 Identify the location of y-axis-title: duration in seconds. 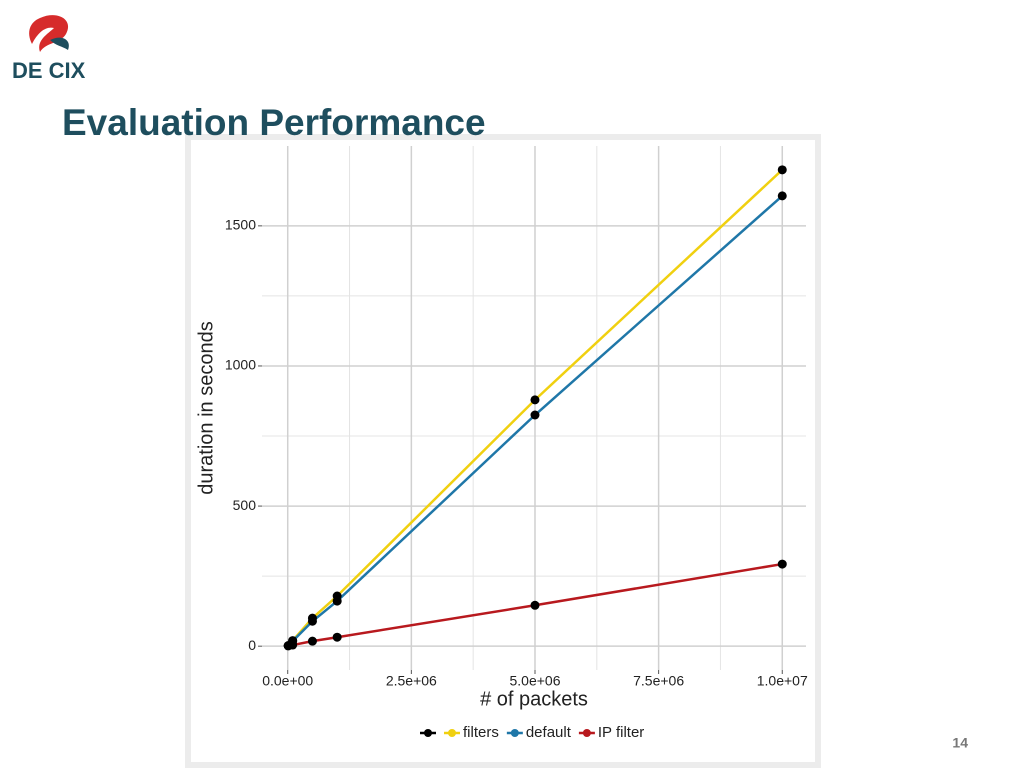
(206, 407).